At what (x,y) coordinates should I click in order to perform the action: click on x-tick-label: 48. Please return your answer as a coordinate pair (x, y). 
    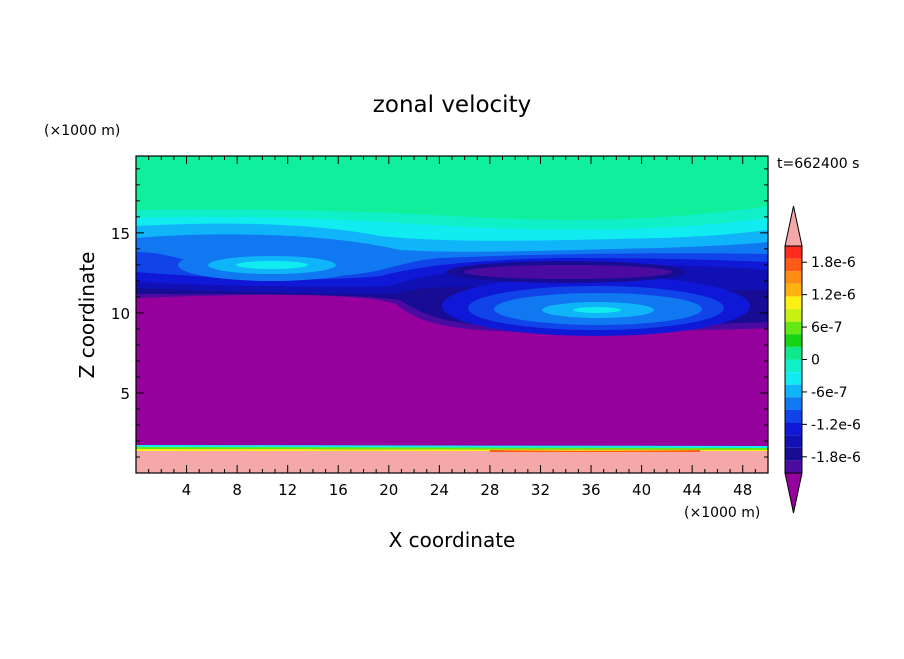
    Looking at the image, I should click on (742, 490).